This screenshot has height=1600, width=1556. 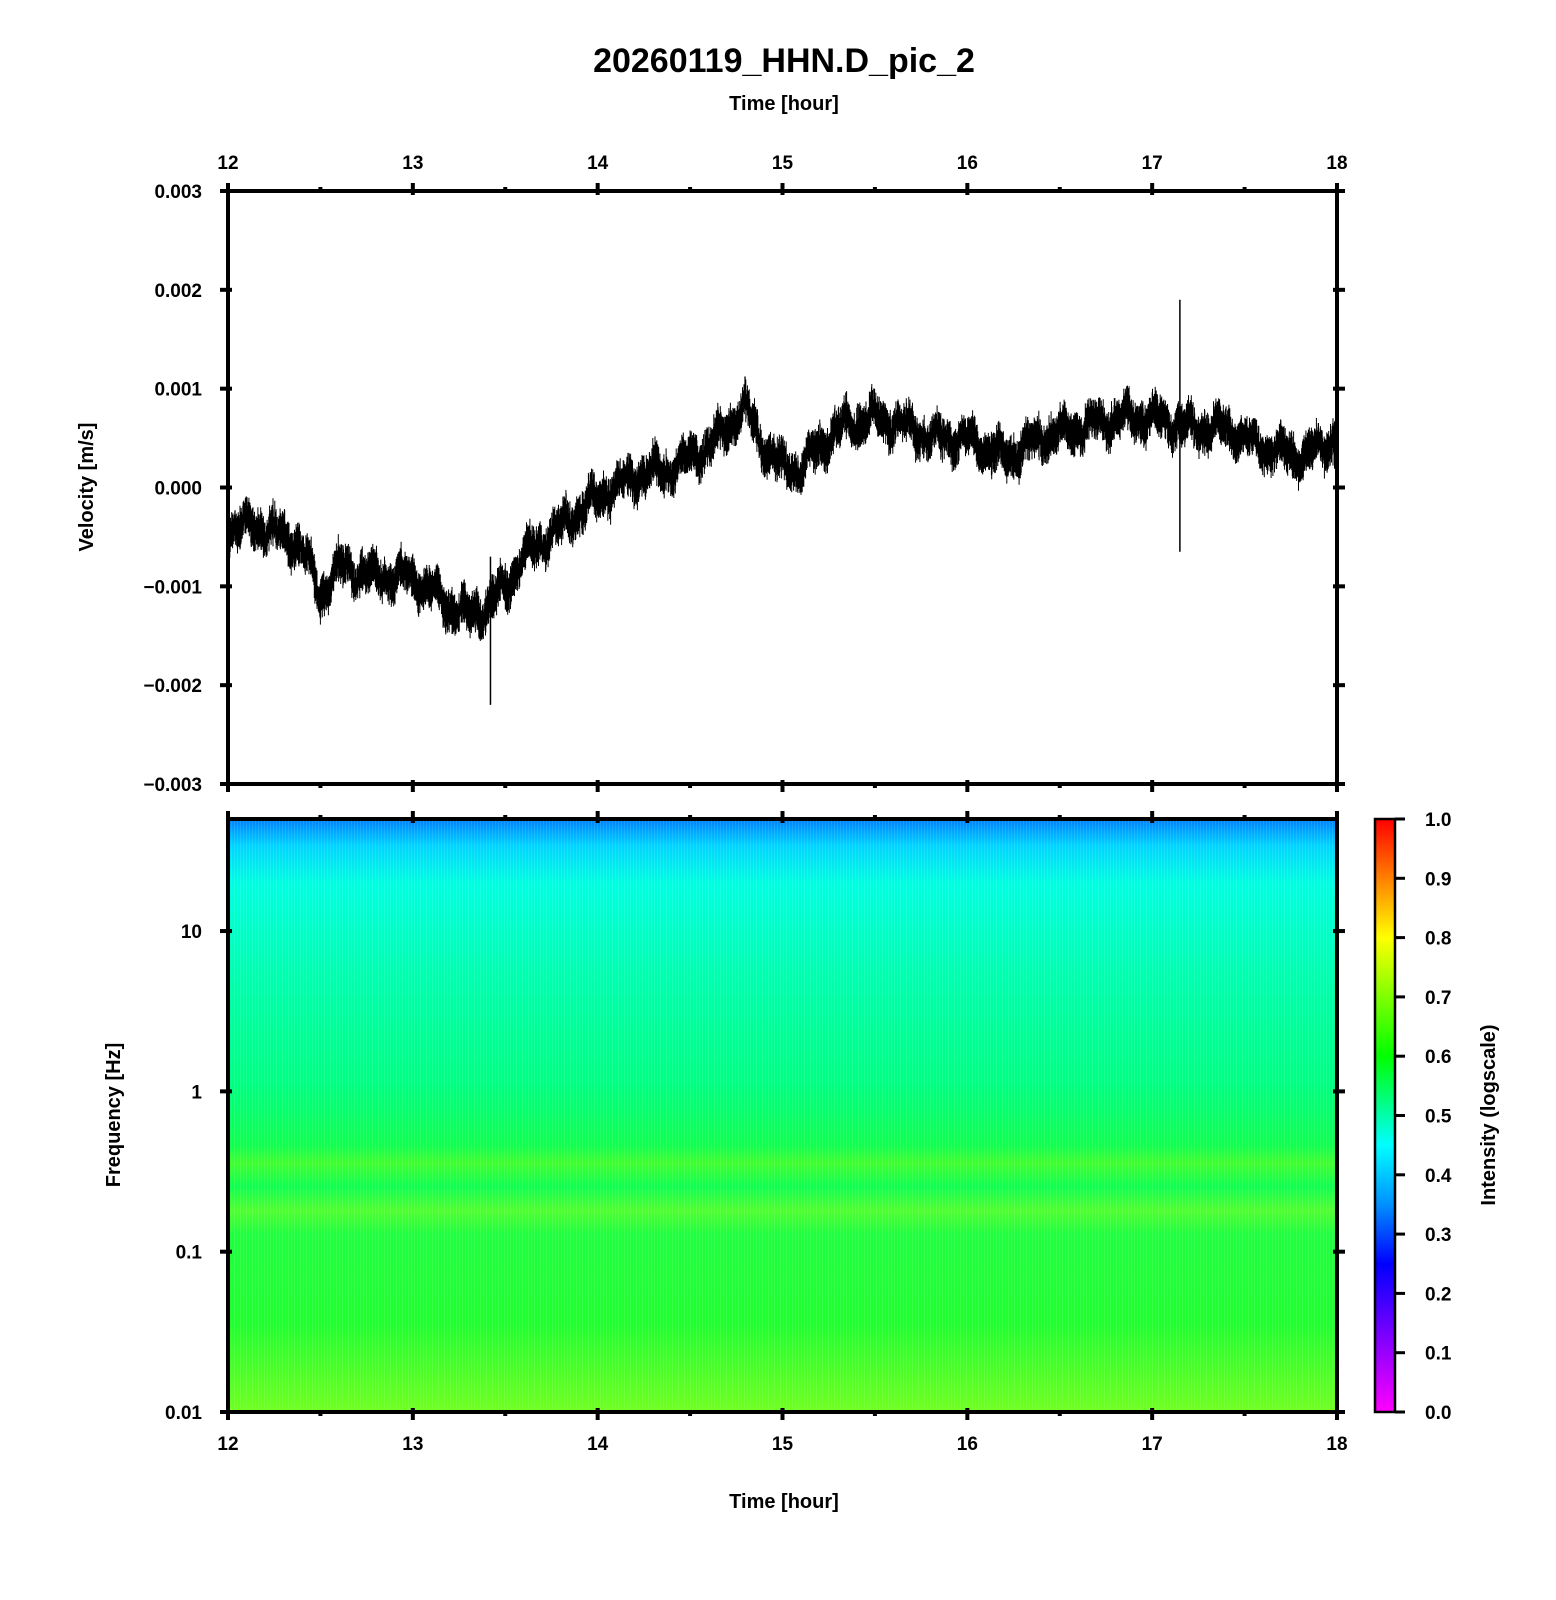 What do you see at coordinates (1438, 939) in the screenshot?
I see `colorbar-tick-label: 0.8` at bounding box center [1438, 939].